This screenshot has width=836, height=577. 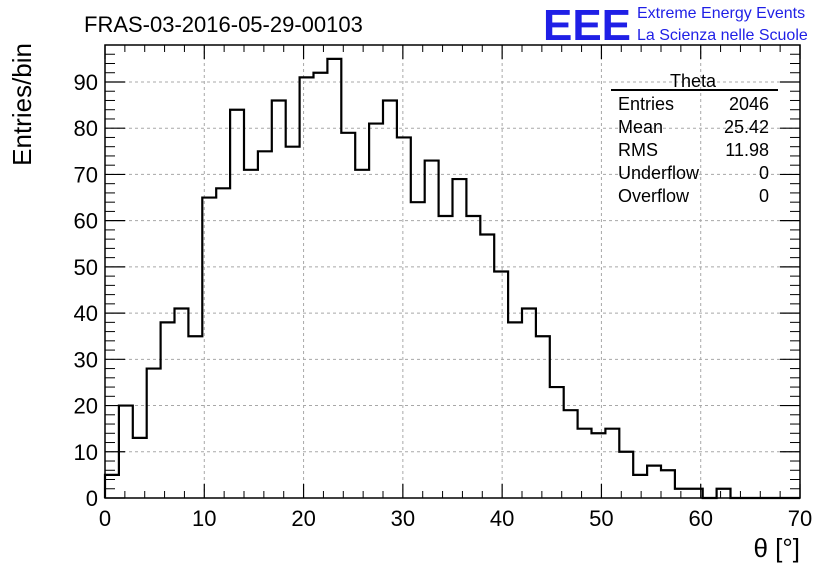 What do you see at coordinates (223, 24) in the screenshot?
I see `run-title: FRAS-03-2016-05-29-00103` at bounding box center [223, 24].